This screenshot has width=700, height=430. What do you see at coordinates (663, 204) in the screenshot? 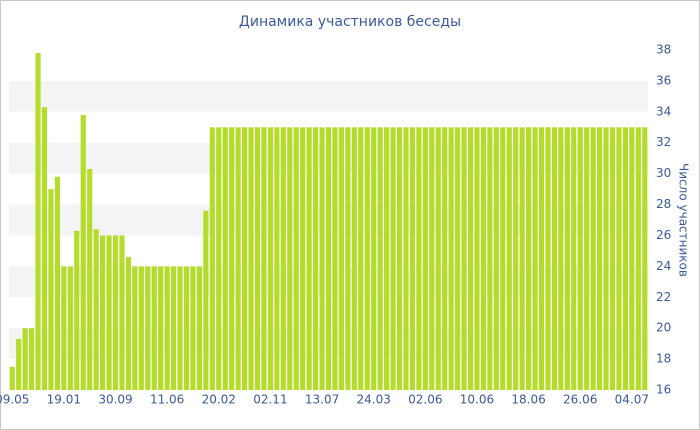
I see `y-tick-label: 28` at bounding box center [663, 204].